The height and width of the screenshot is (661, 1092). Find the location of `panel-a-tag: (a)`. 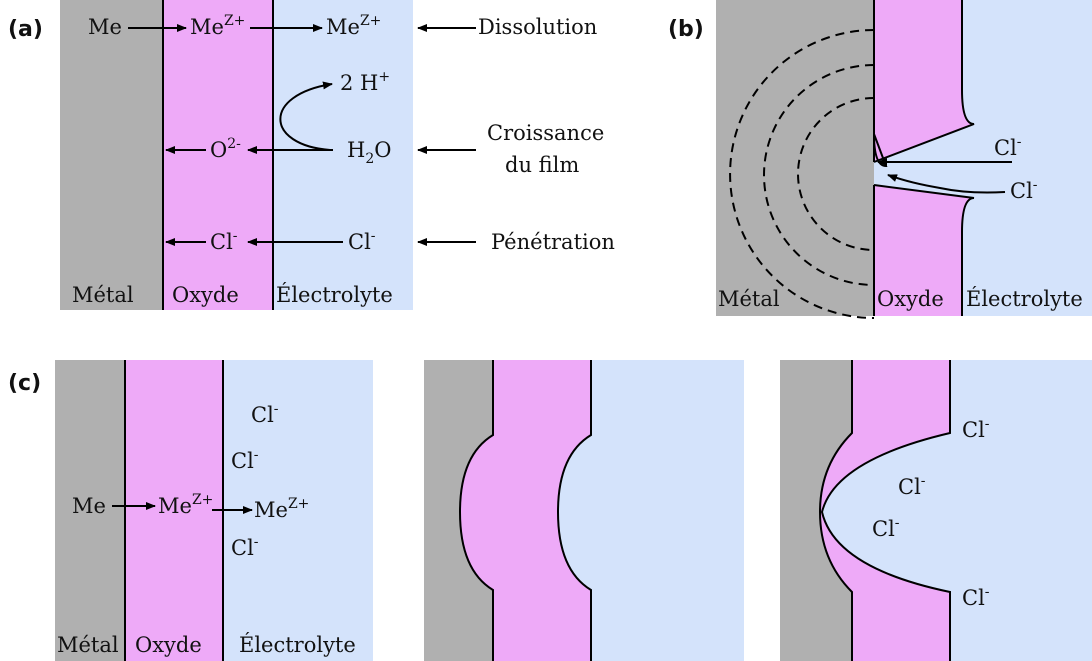

panel-a-tag: (a) is located at coordinates (25, 29).